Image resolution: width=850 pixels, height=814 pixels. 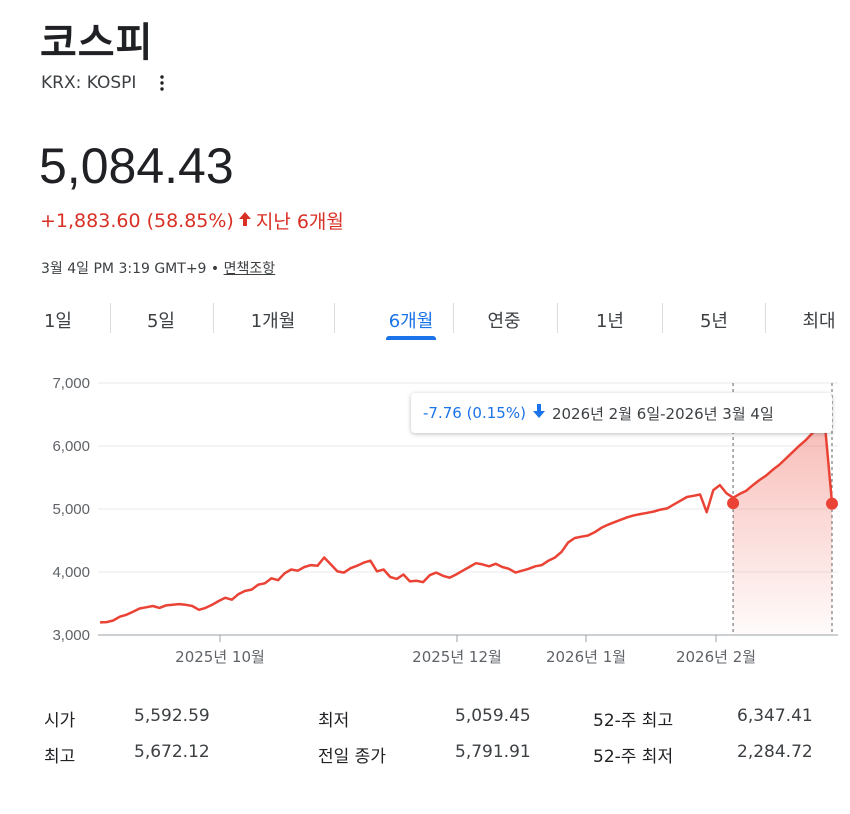 I want to click on stat-value-prev-close: 5,791.91, so click(x=493, y=752).